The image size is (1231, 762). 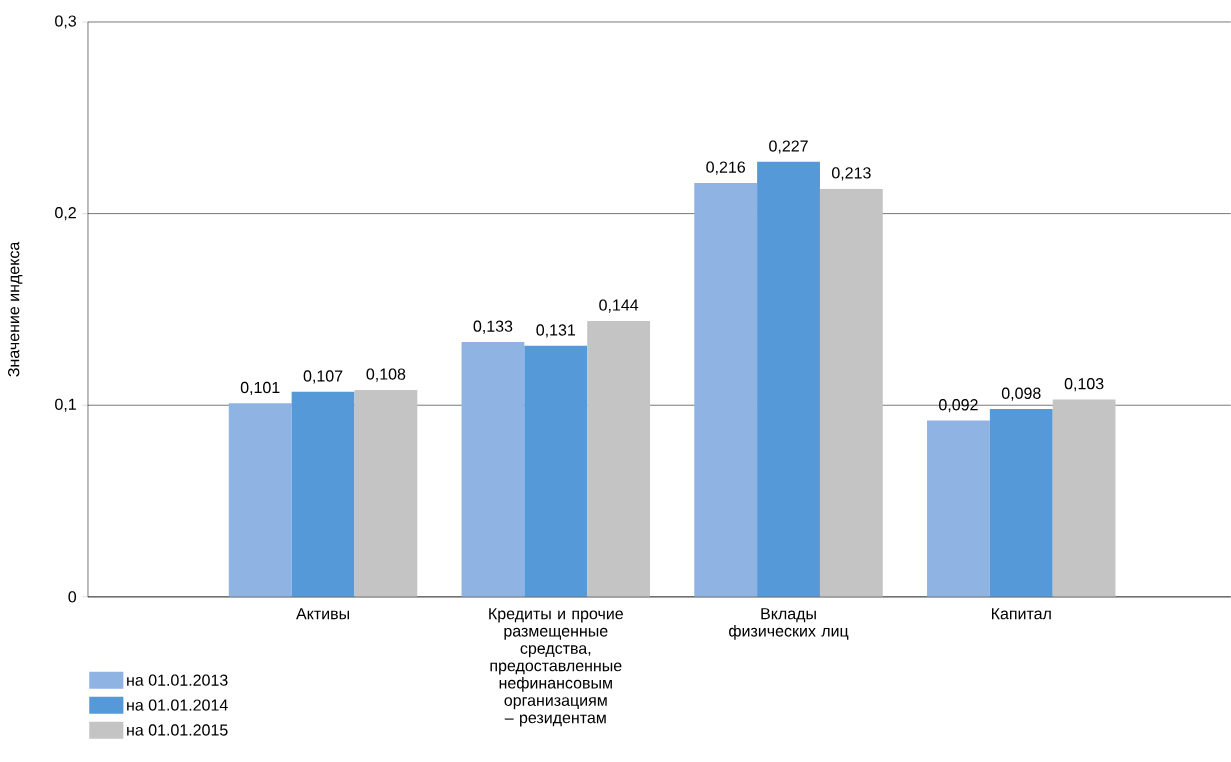 What do you see at coordinates (177, 705) in the screenshot?
I see `legend-label: на 01.01.2014` at bounding box center [177, 705].